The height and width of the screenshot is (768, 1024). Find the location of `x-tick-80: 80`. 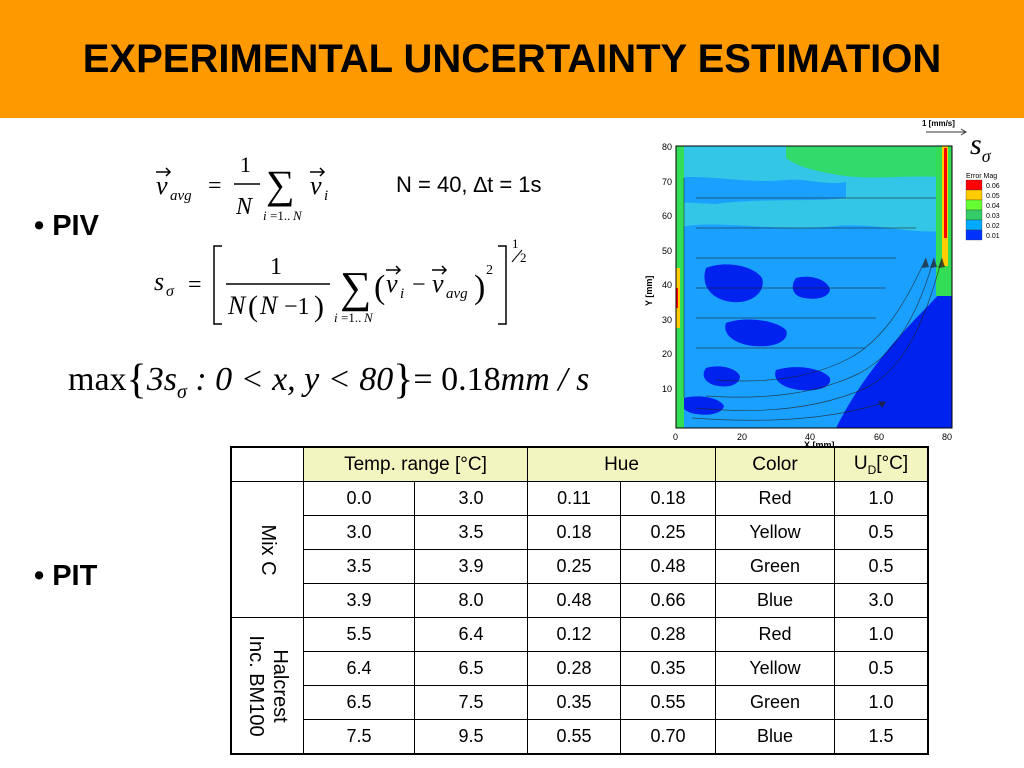

x-tick-80: 80 is located at coordinates (947, 437).